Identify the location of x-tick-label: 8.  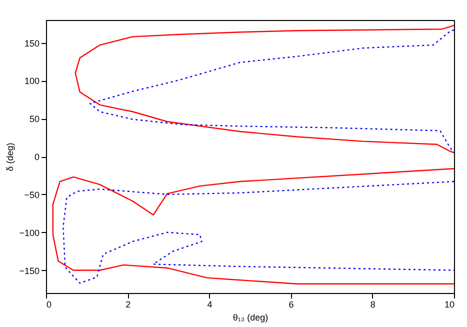
(373, 305).